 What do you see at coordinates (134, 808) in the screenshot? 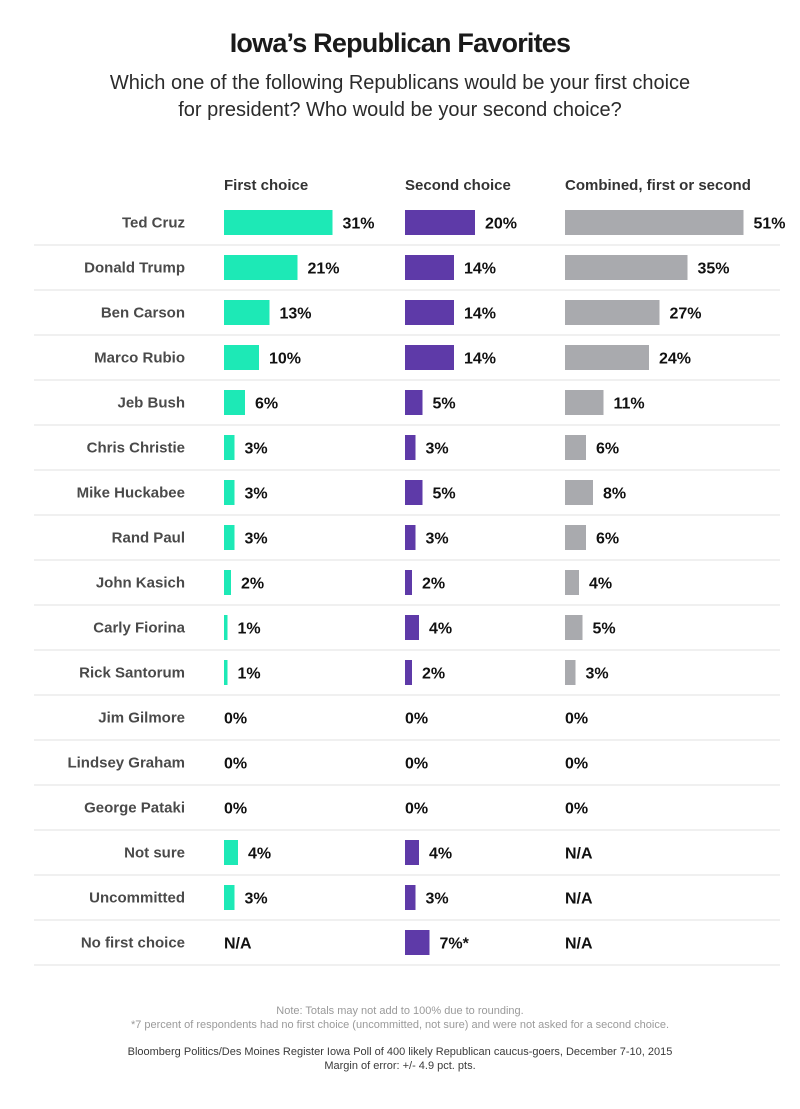
I see `candidate-label: George Pataki` at bounding box center [134, 808].